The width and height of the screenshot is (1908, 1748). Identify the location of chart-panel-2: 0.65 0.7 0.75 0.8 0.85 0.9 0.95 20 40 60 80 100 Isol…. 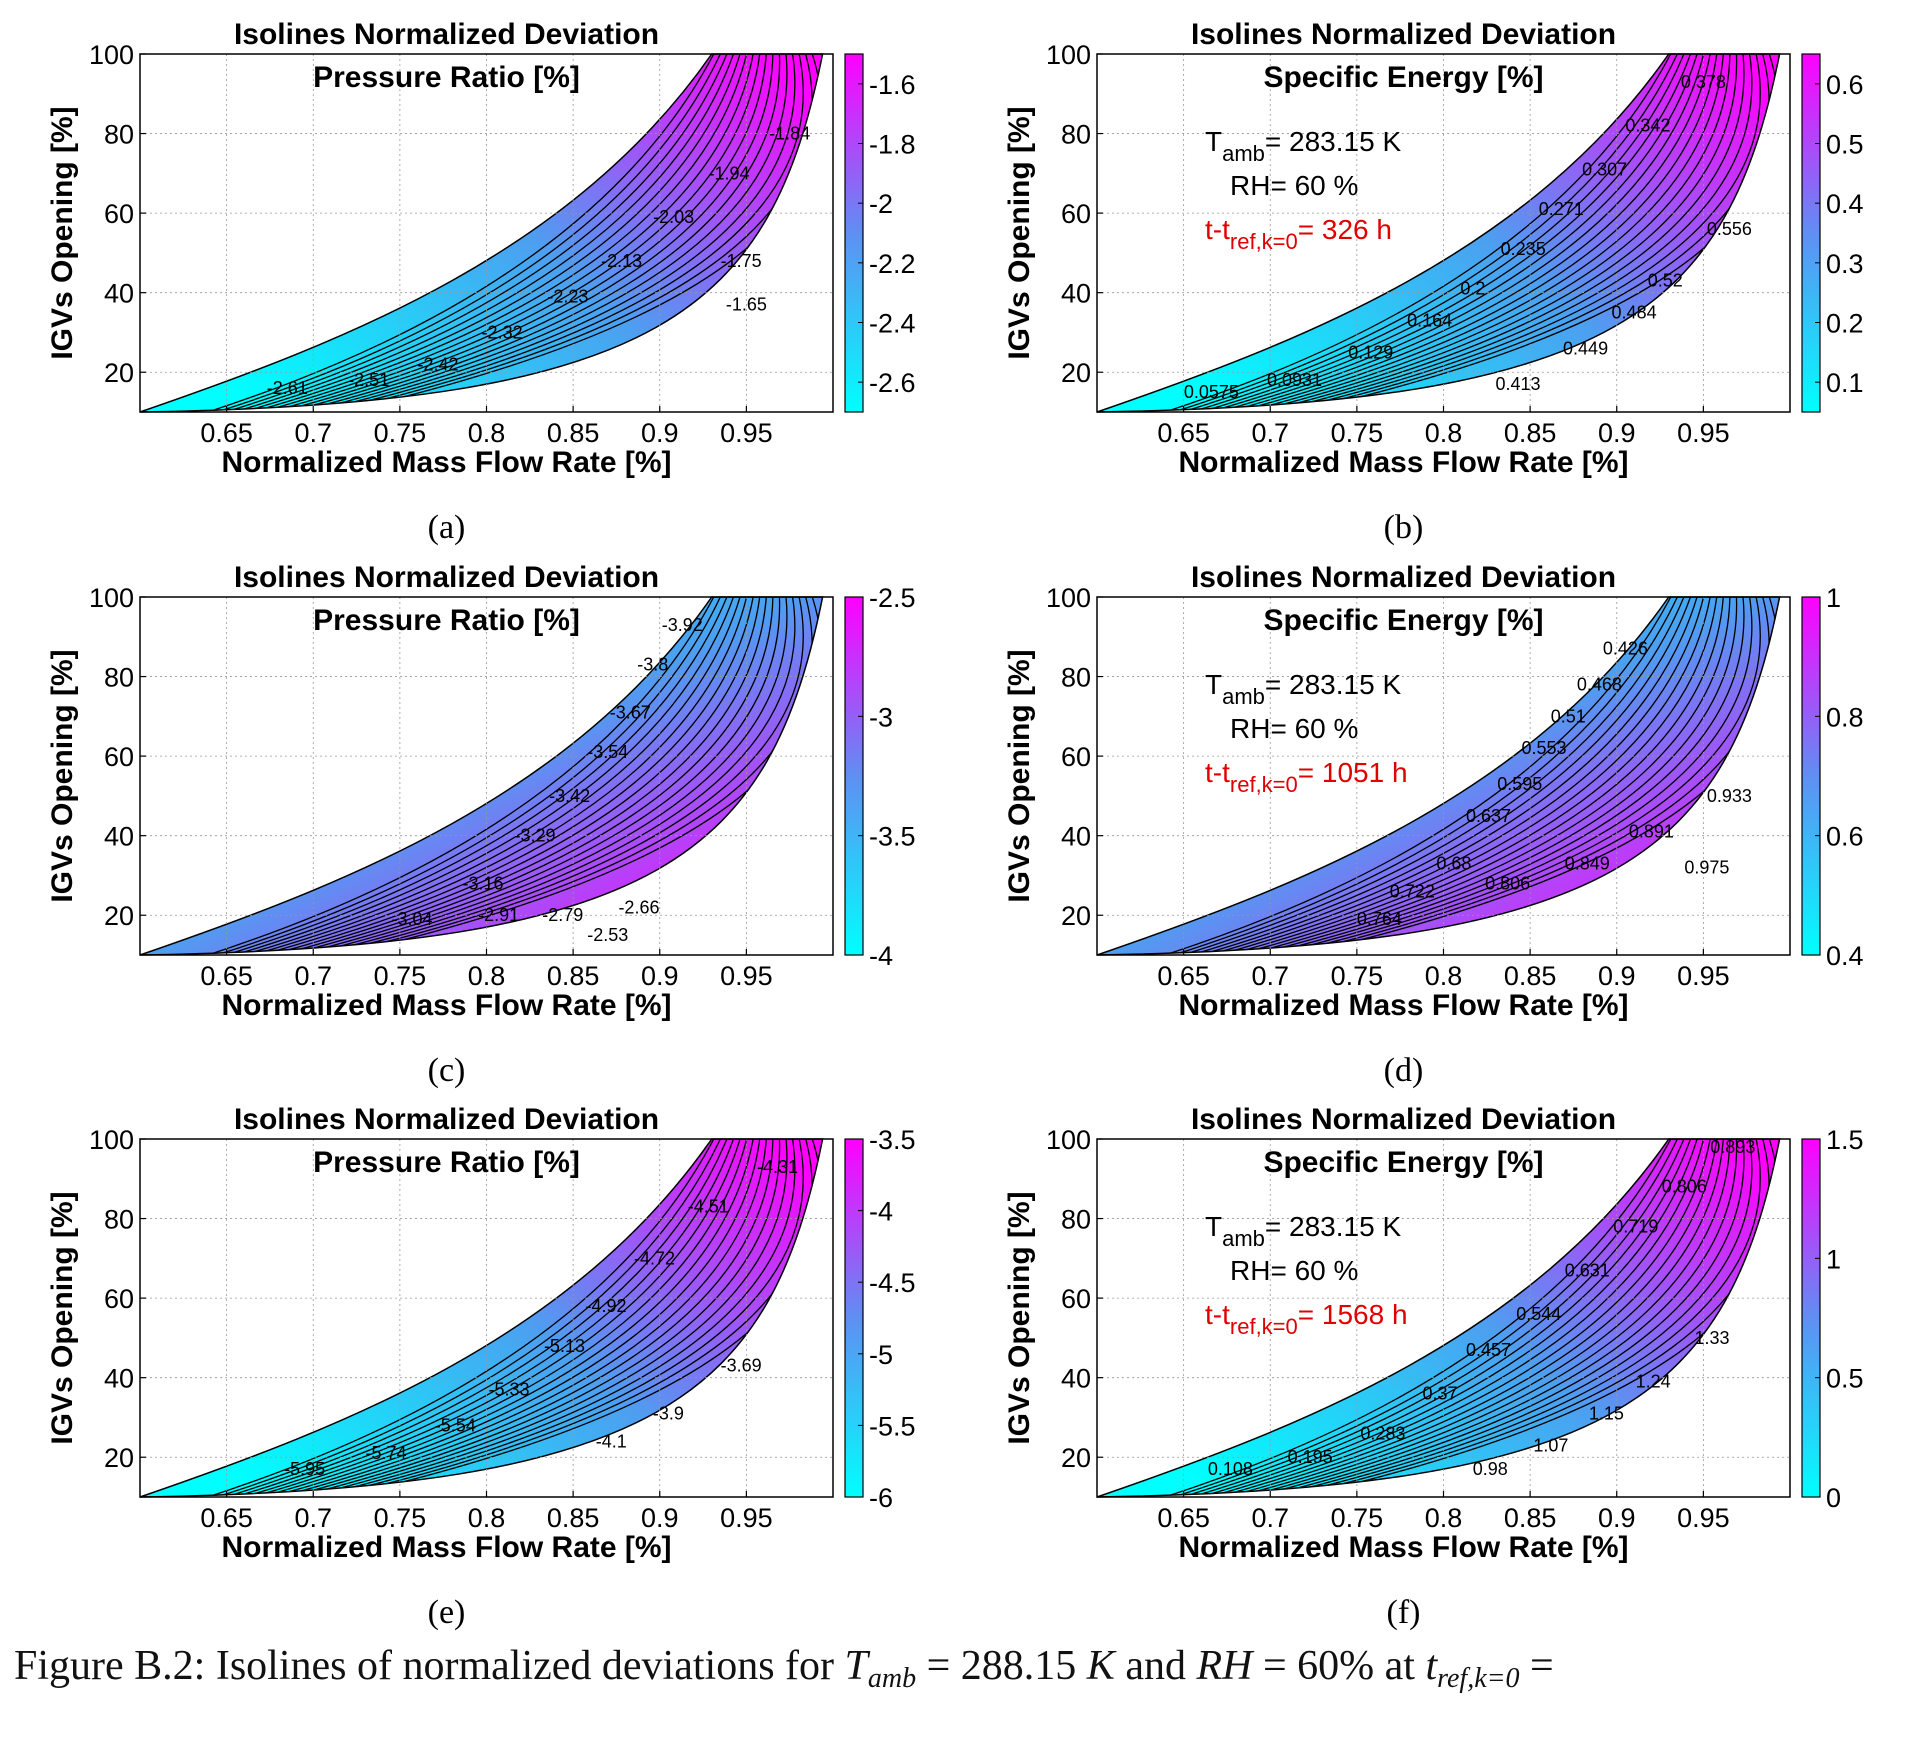
(1433, 282).